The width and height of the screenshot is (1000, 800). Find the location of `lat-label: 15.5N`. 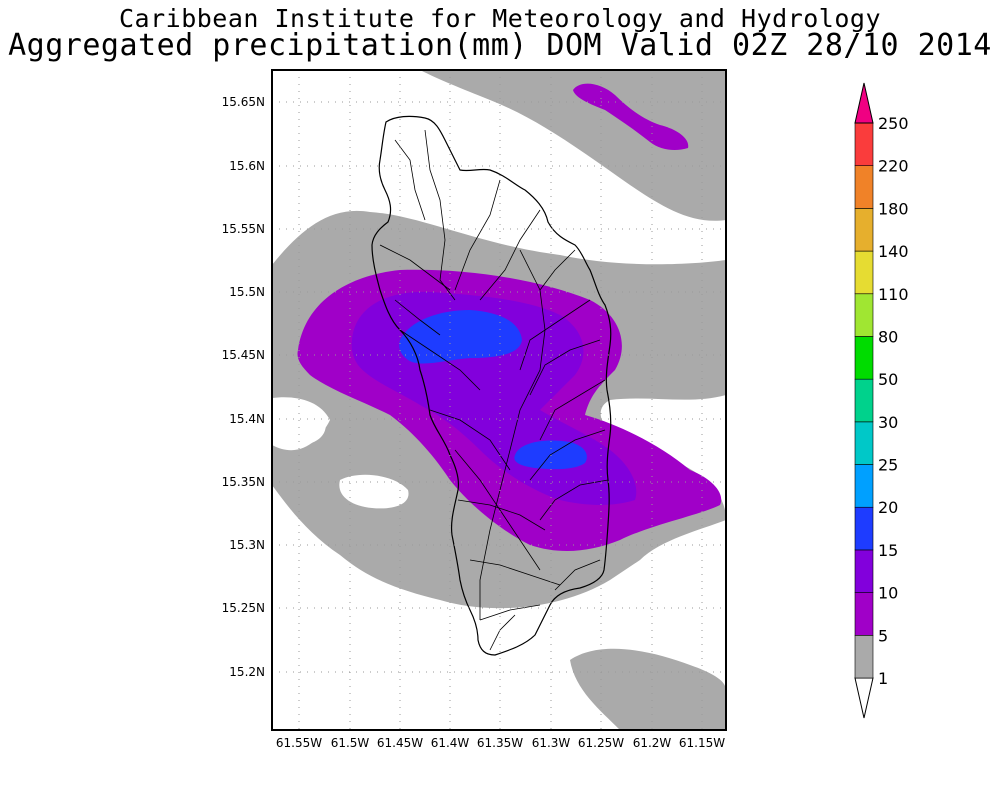

lat-label: 15.5N is located at coordinates (247, 292).